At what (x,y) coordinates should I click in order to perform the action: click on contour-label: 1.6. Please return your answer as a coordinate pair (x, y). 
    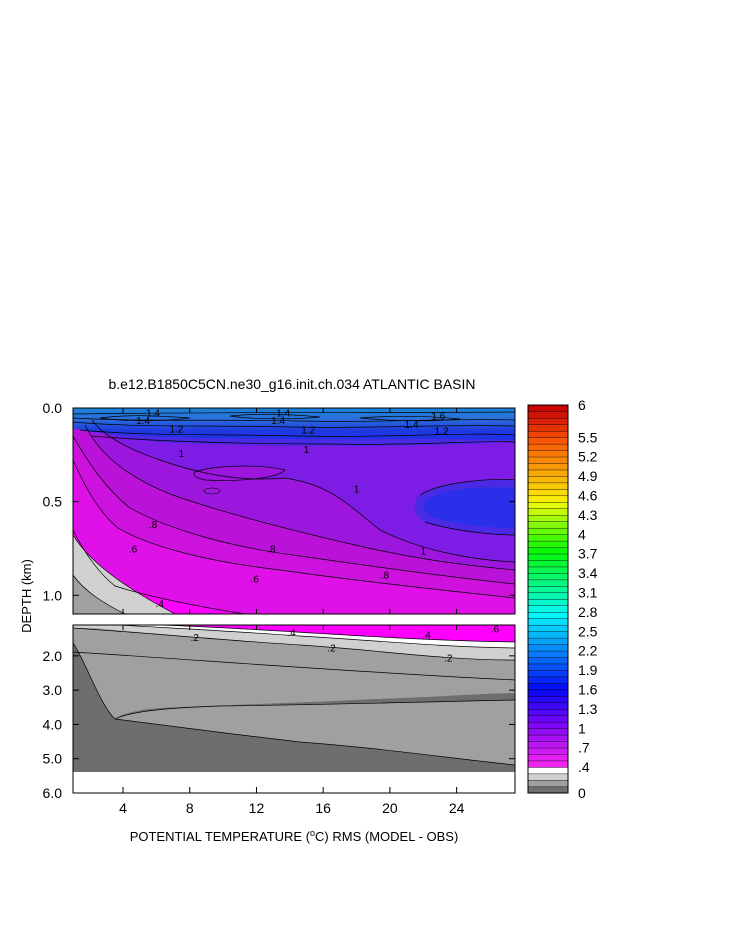
    Looking at the image, I should click on (438, 416).